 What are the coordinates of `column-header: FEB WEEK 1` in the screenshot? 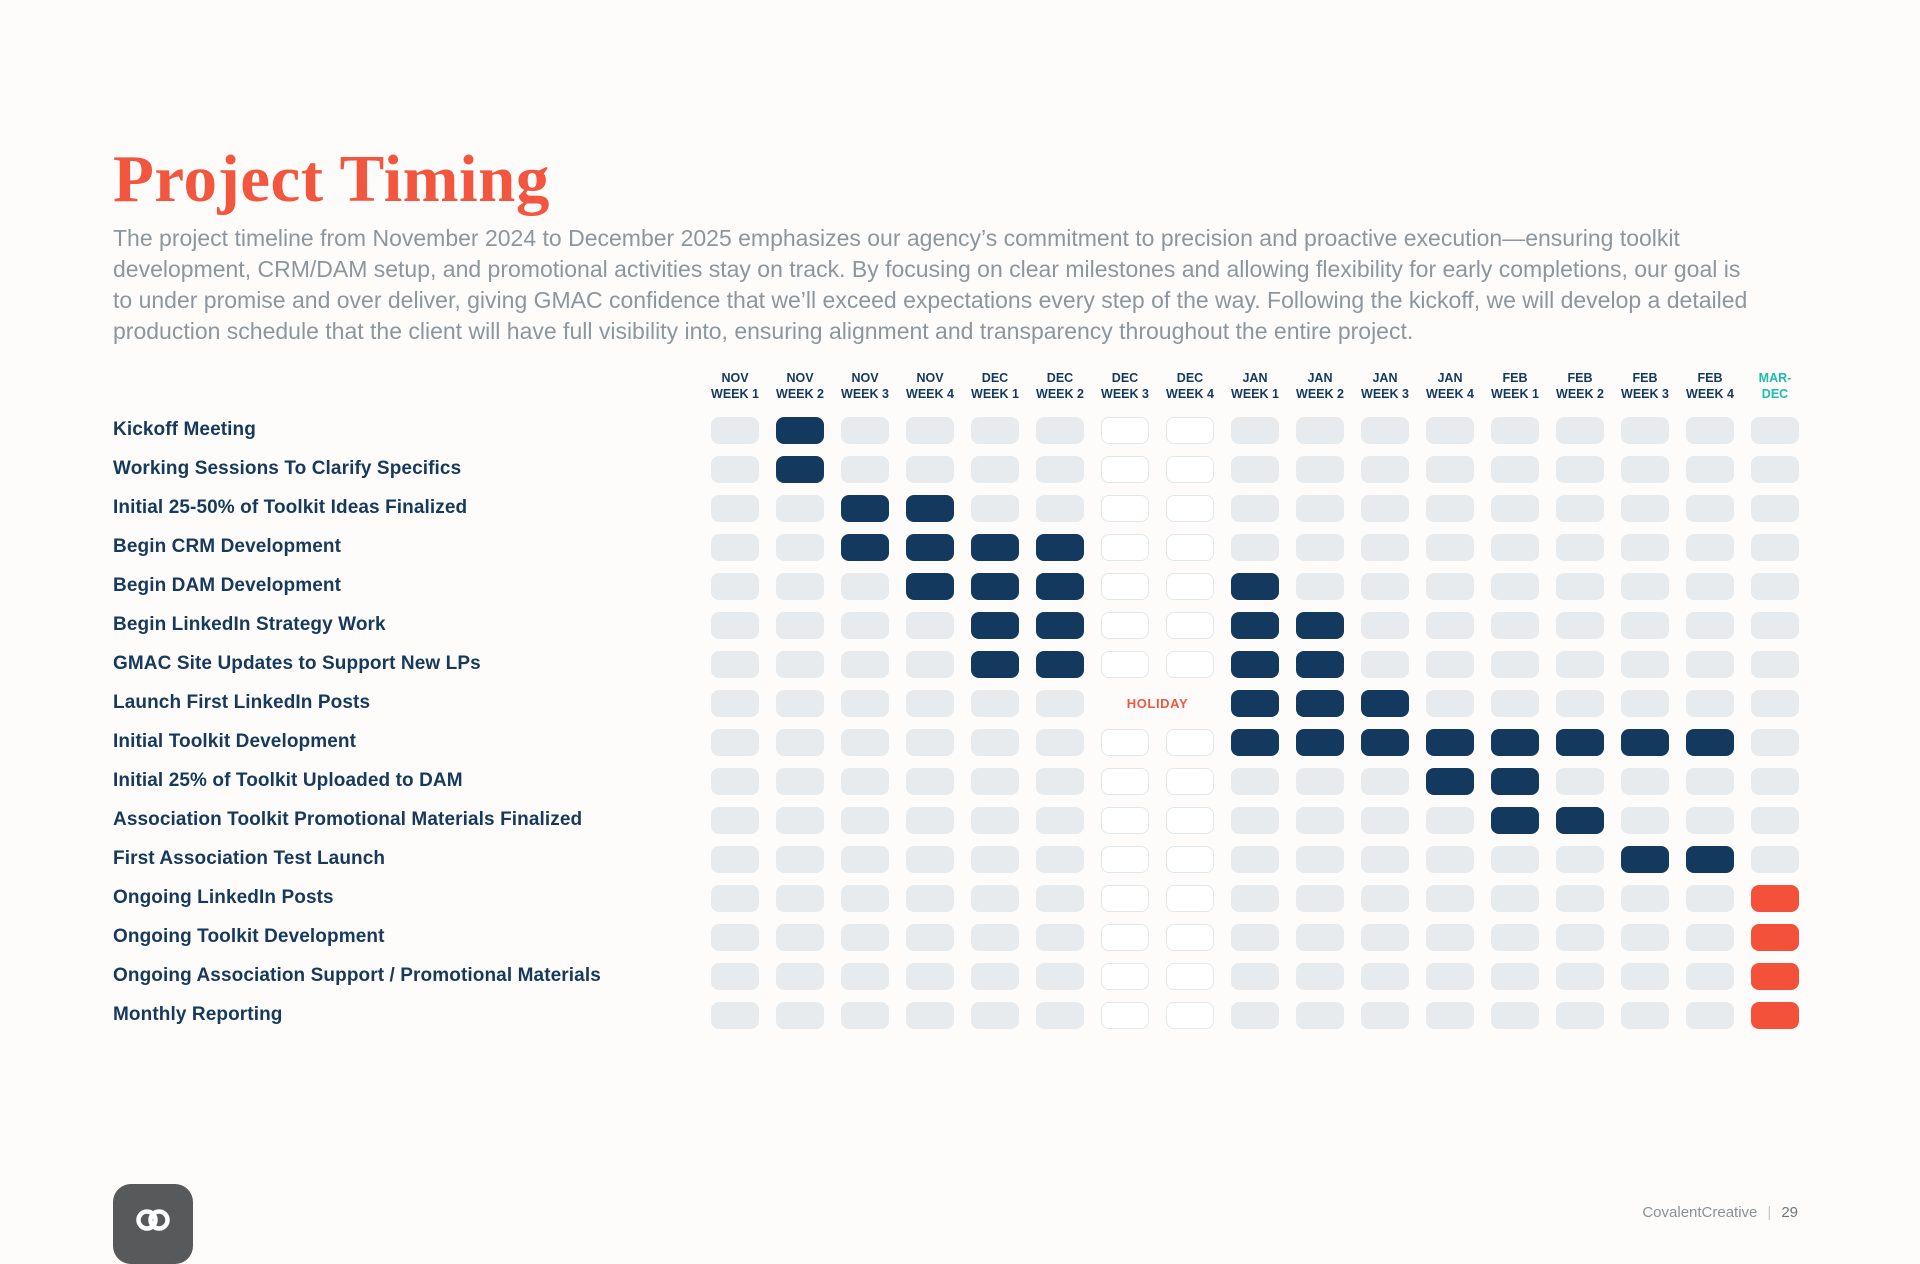 It's located at (1515, 386).